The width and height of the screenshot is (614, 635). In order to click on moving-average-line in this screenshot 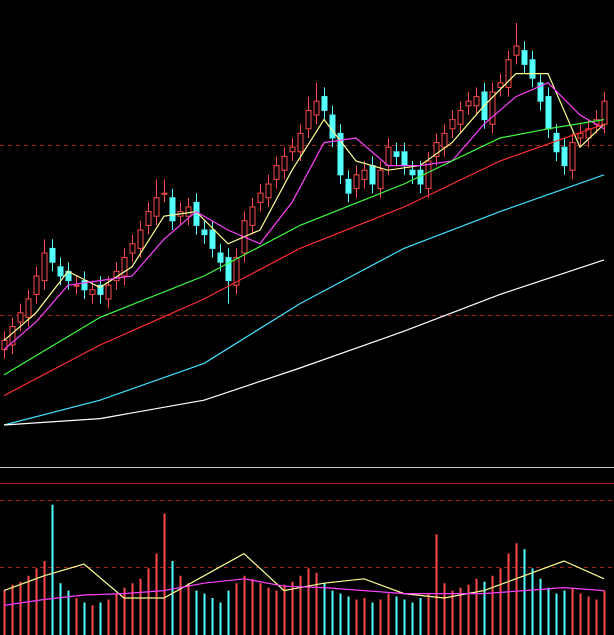, I will do `click(304, 592)`.